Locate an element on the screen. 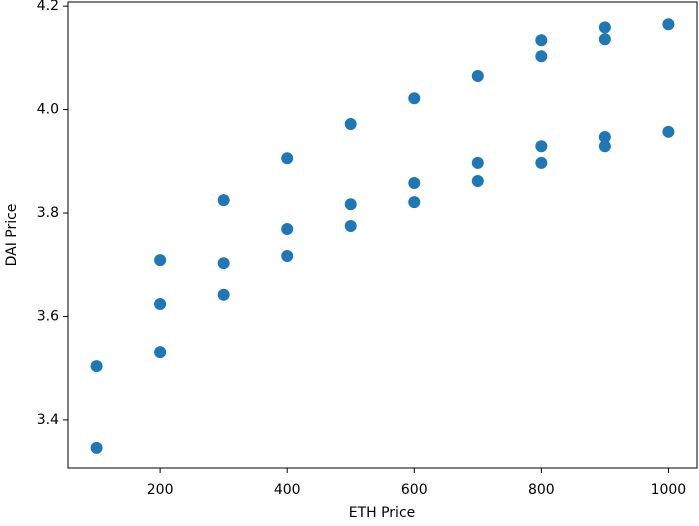 The height and width of the screenshot is (526, 699). x-tick-label: 800 is located at coordinates (541, 490).